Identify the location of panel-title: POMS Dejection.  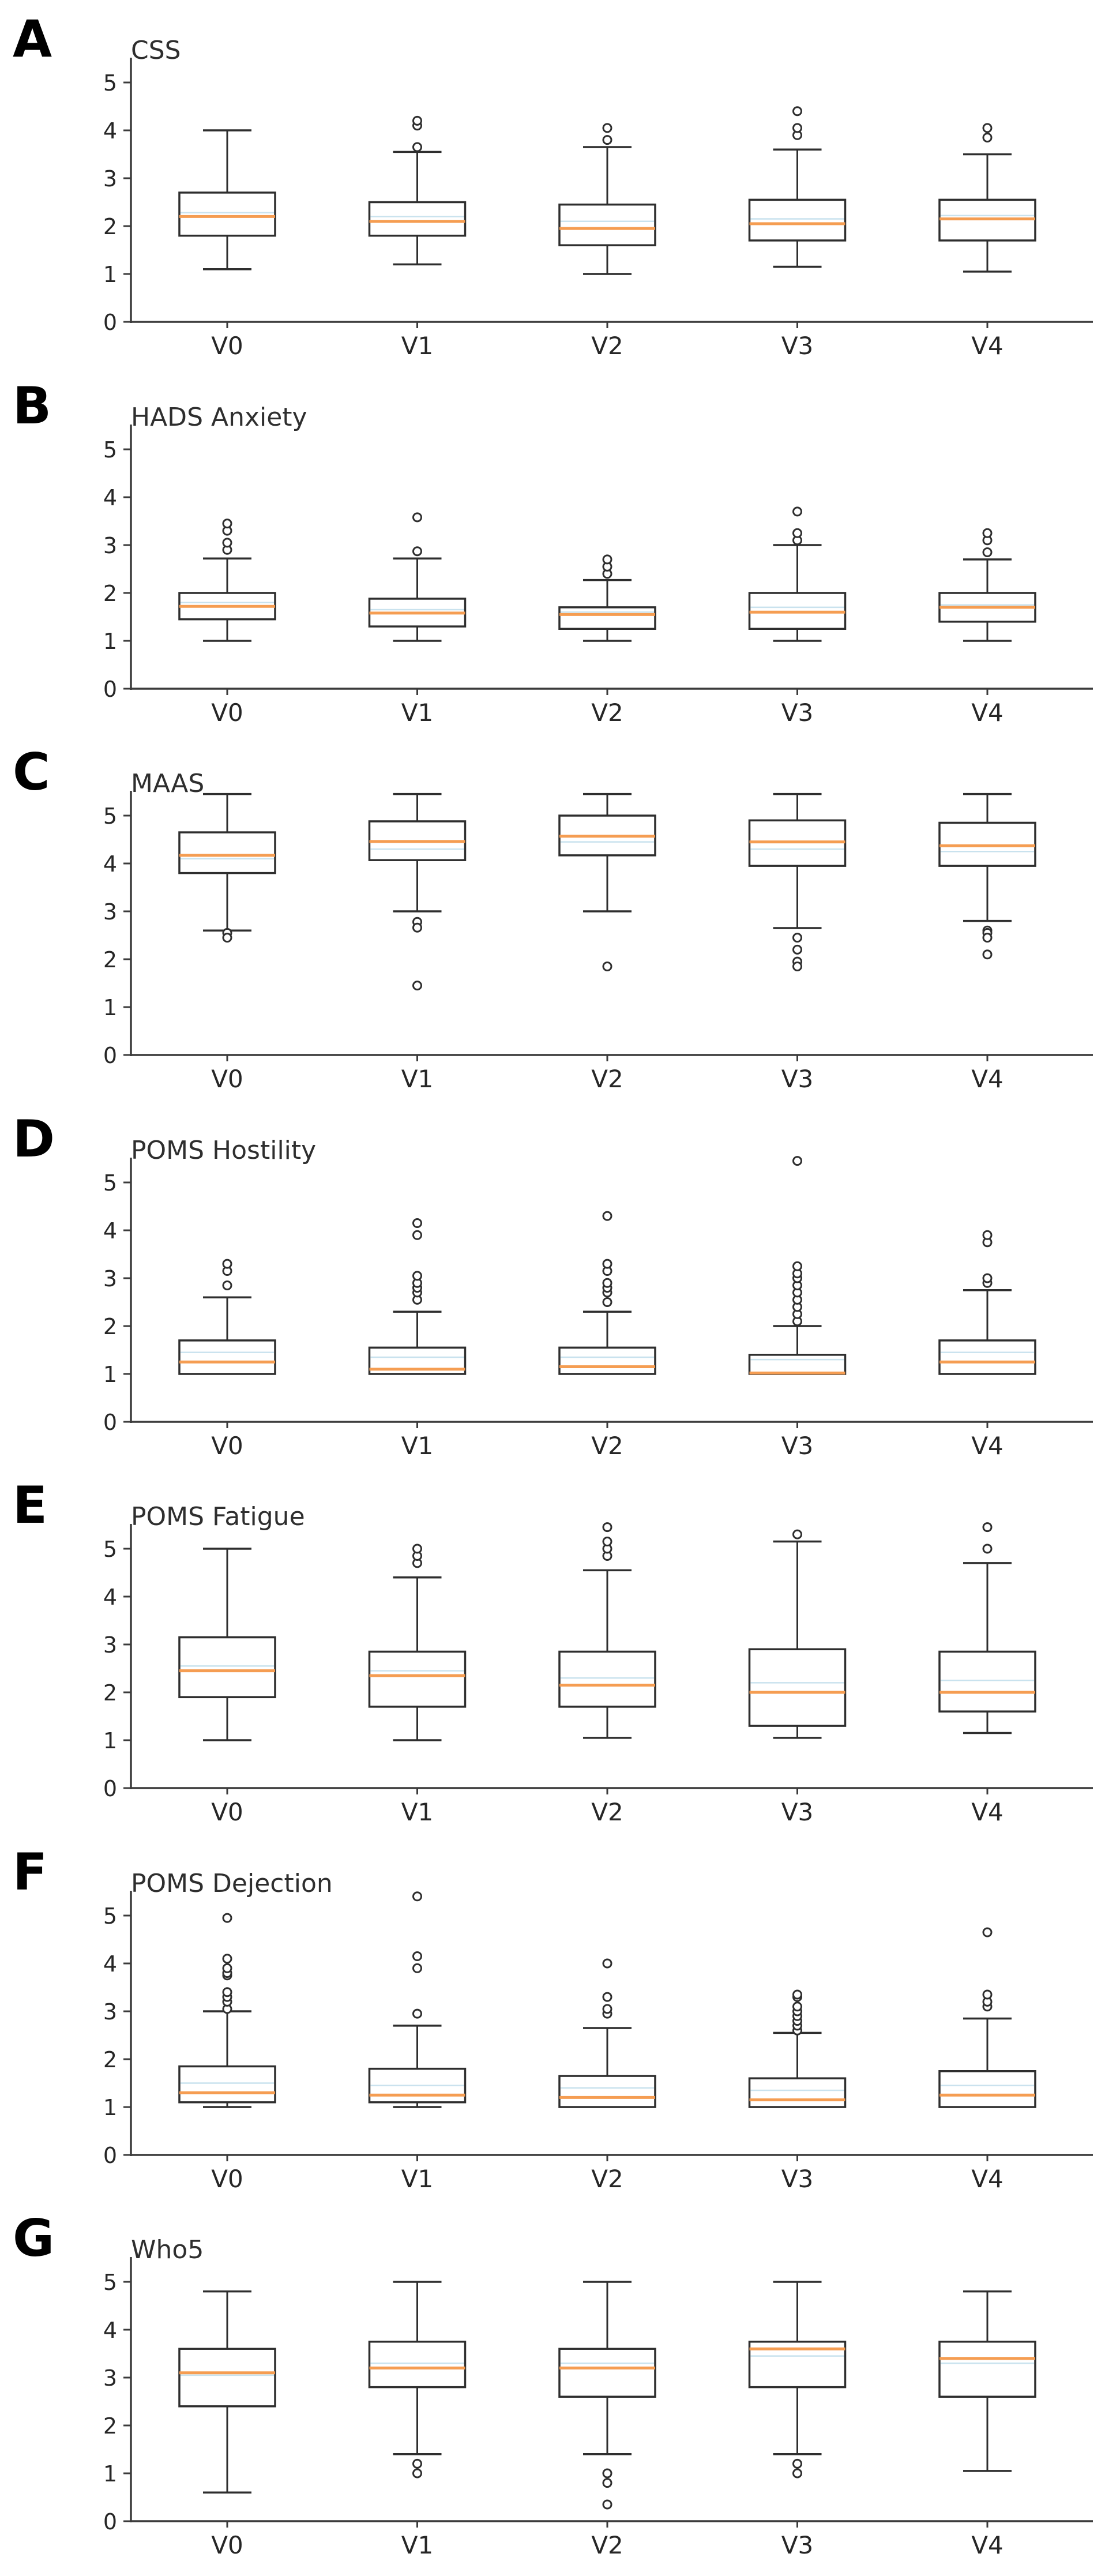
(232, 1884).